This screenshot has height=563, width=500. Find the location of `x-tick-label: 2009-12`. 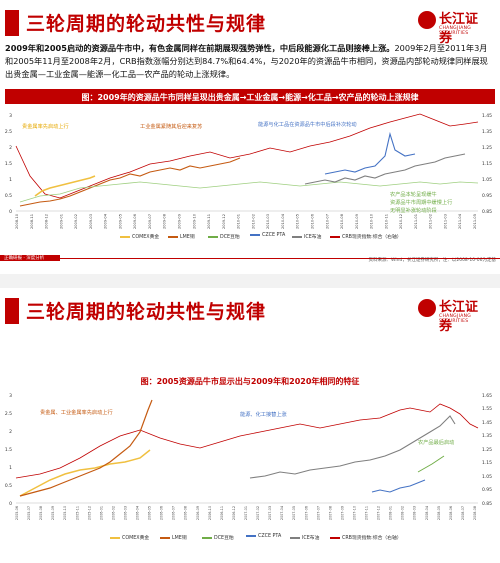

x-tick-label: 2009-12 is located at coordinates (224, 221).